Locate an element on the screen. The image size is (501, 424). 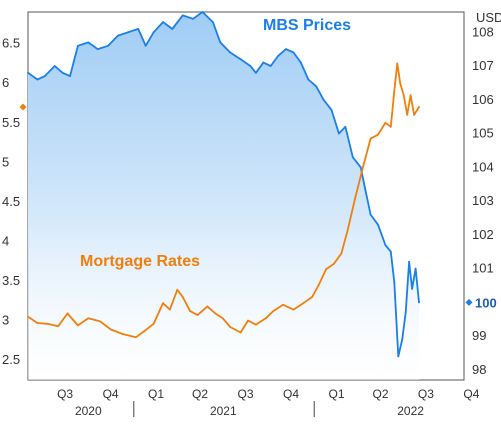
left-tick-1: 3 is located at coordinates (5, 320).